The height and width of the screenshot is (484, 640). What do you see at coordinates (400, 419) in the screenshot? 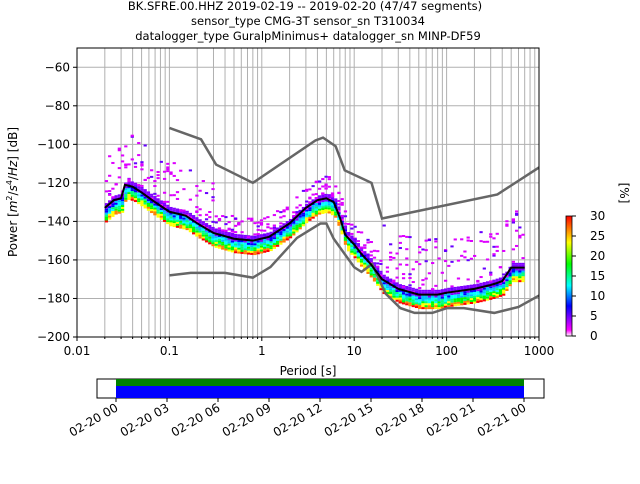
I see `timeline-tick-label: 02-20 18` at bounding box center [400, 419].